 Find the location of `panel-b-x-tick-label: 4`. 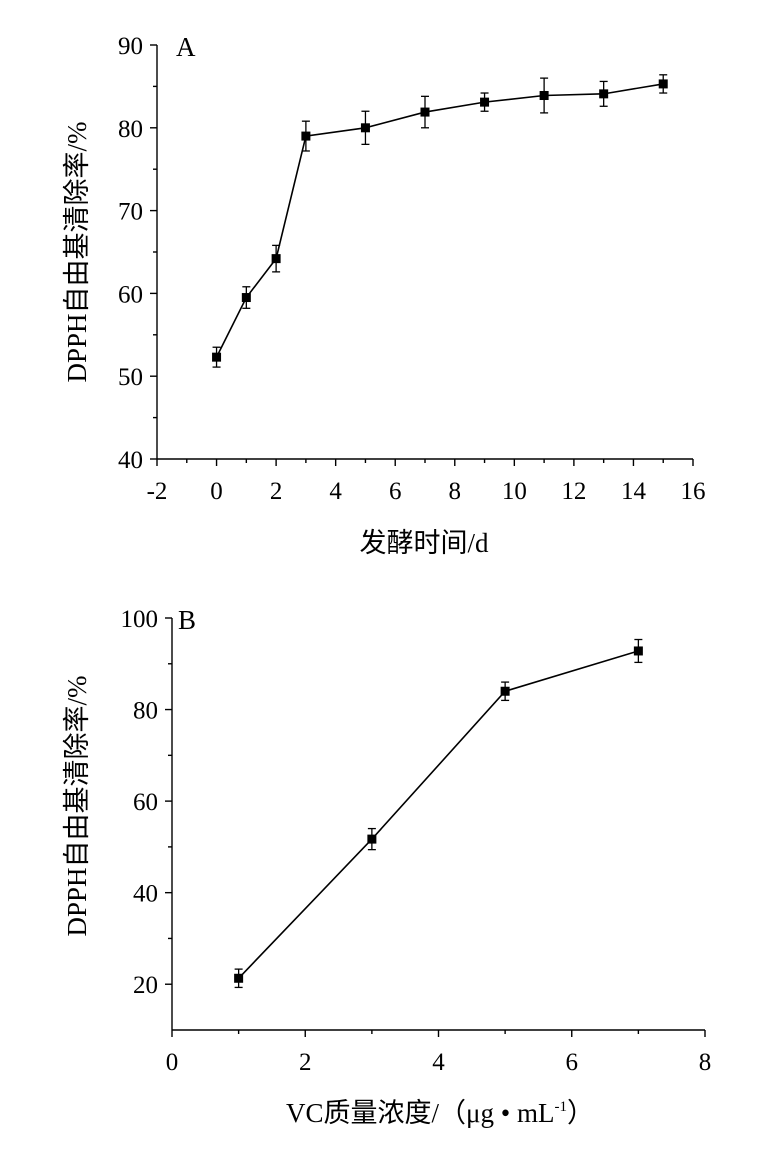

panel-b-x-tick-label: 4 is located at coordinates (438, 1062).